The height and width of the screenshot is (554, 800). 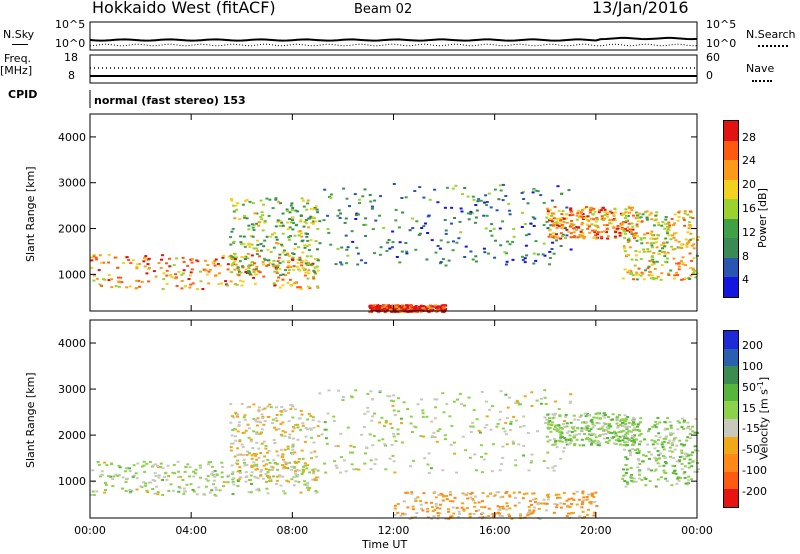 I want to click on y-tick-label: 1000, so click(x=72, y=274).